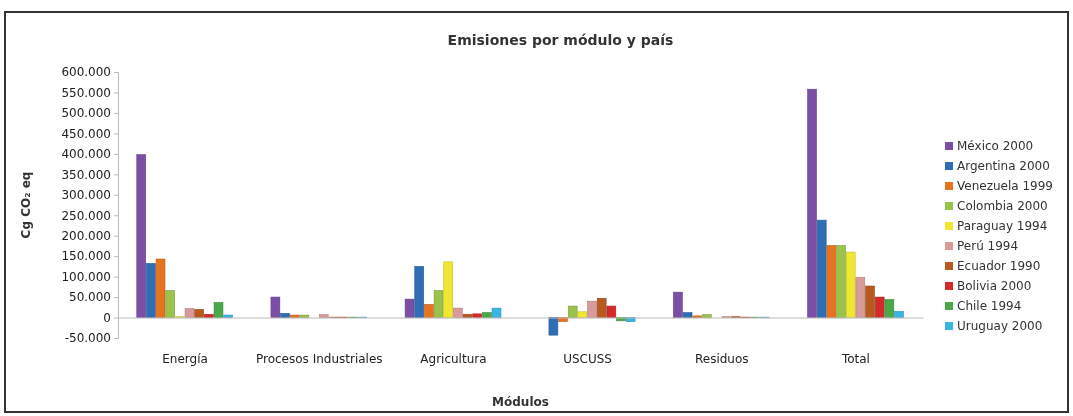 The width and height of the screenshot is (1073, 416). What do you see at coordinates (520, 402) in the screenshot?
I see `x-axis-title: Módulos` at bounding box center [520, 402].